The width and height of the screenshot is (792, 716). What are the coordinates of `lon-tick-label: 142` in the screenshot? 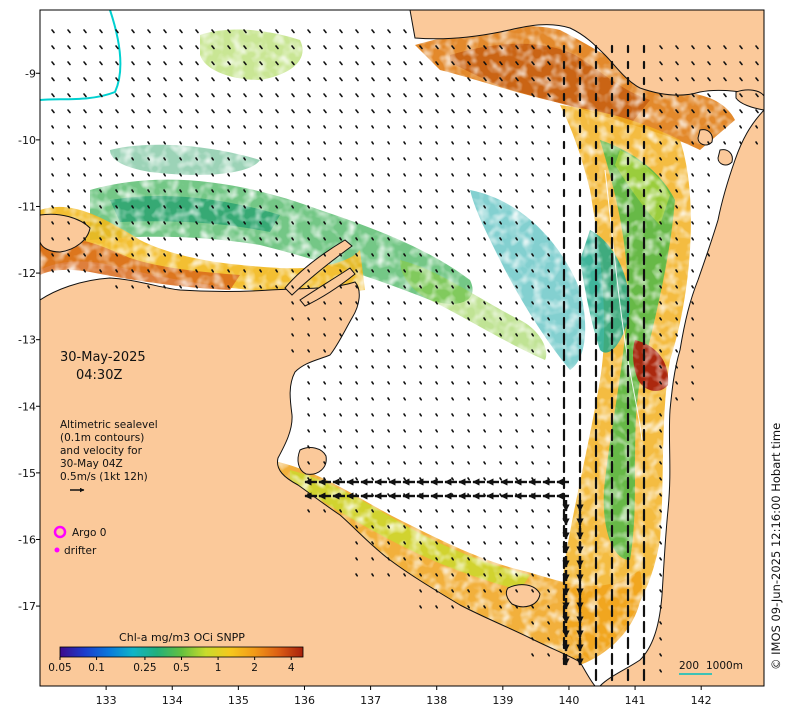 It's located at (701, 700).